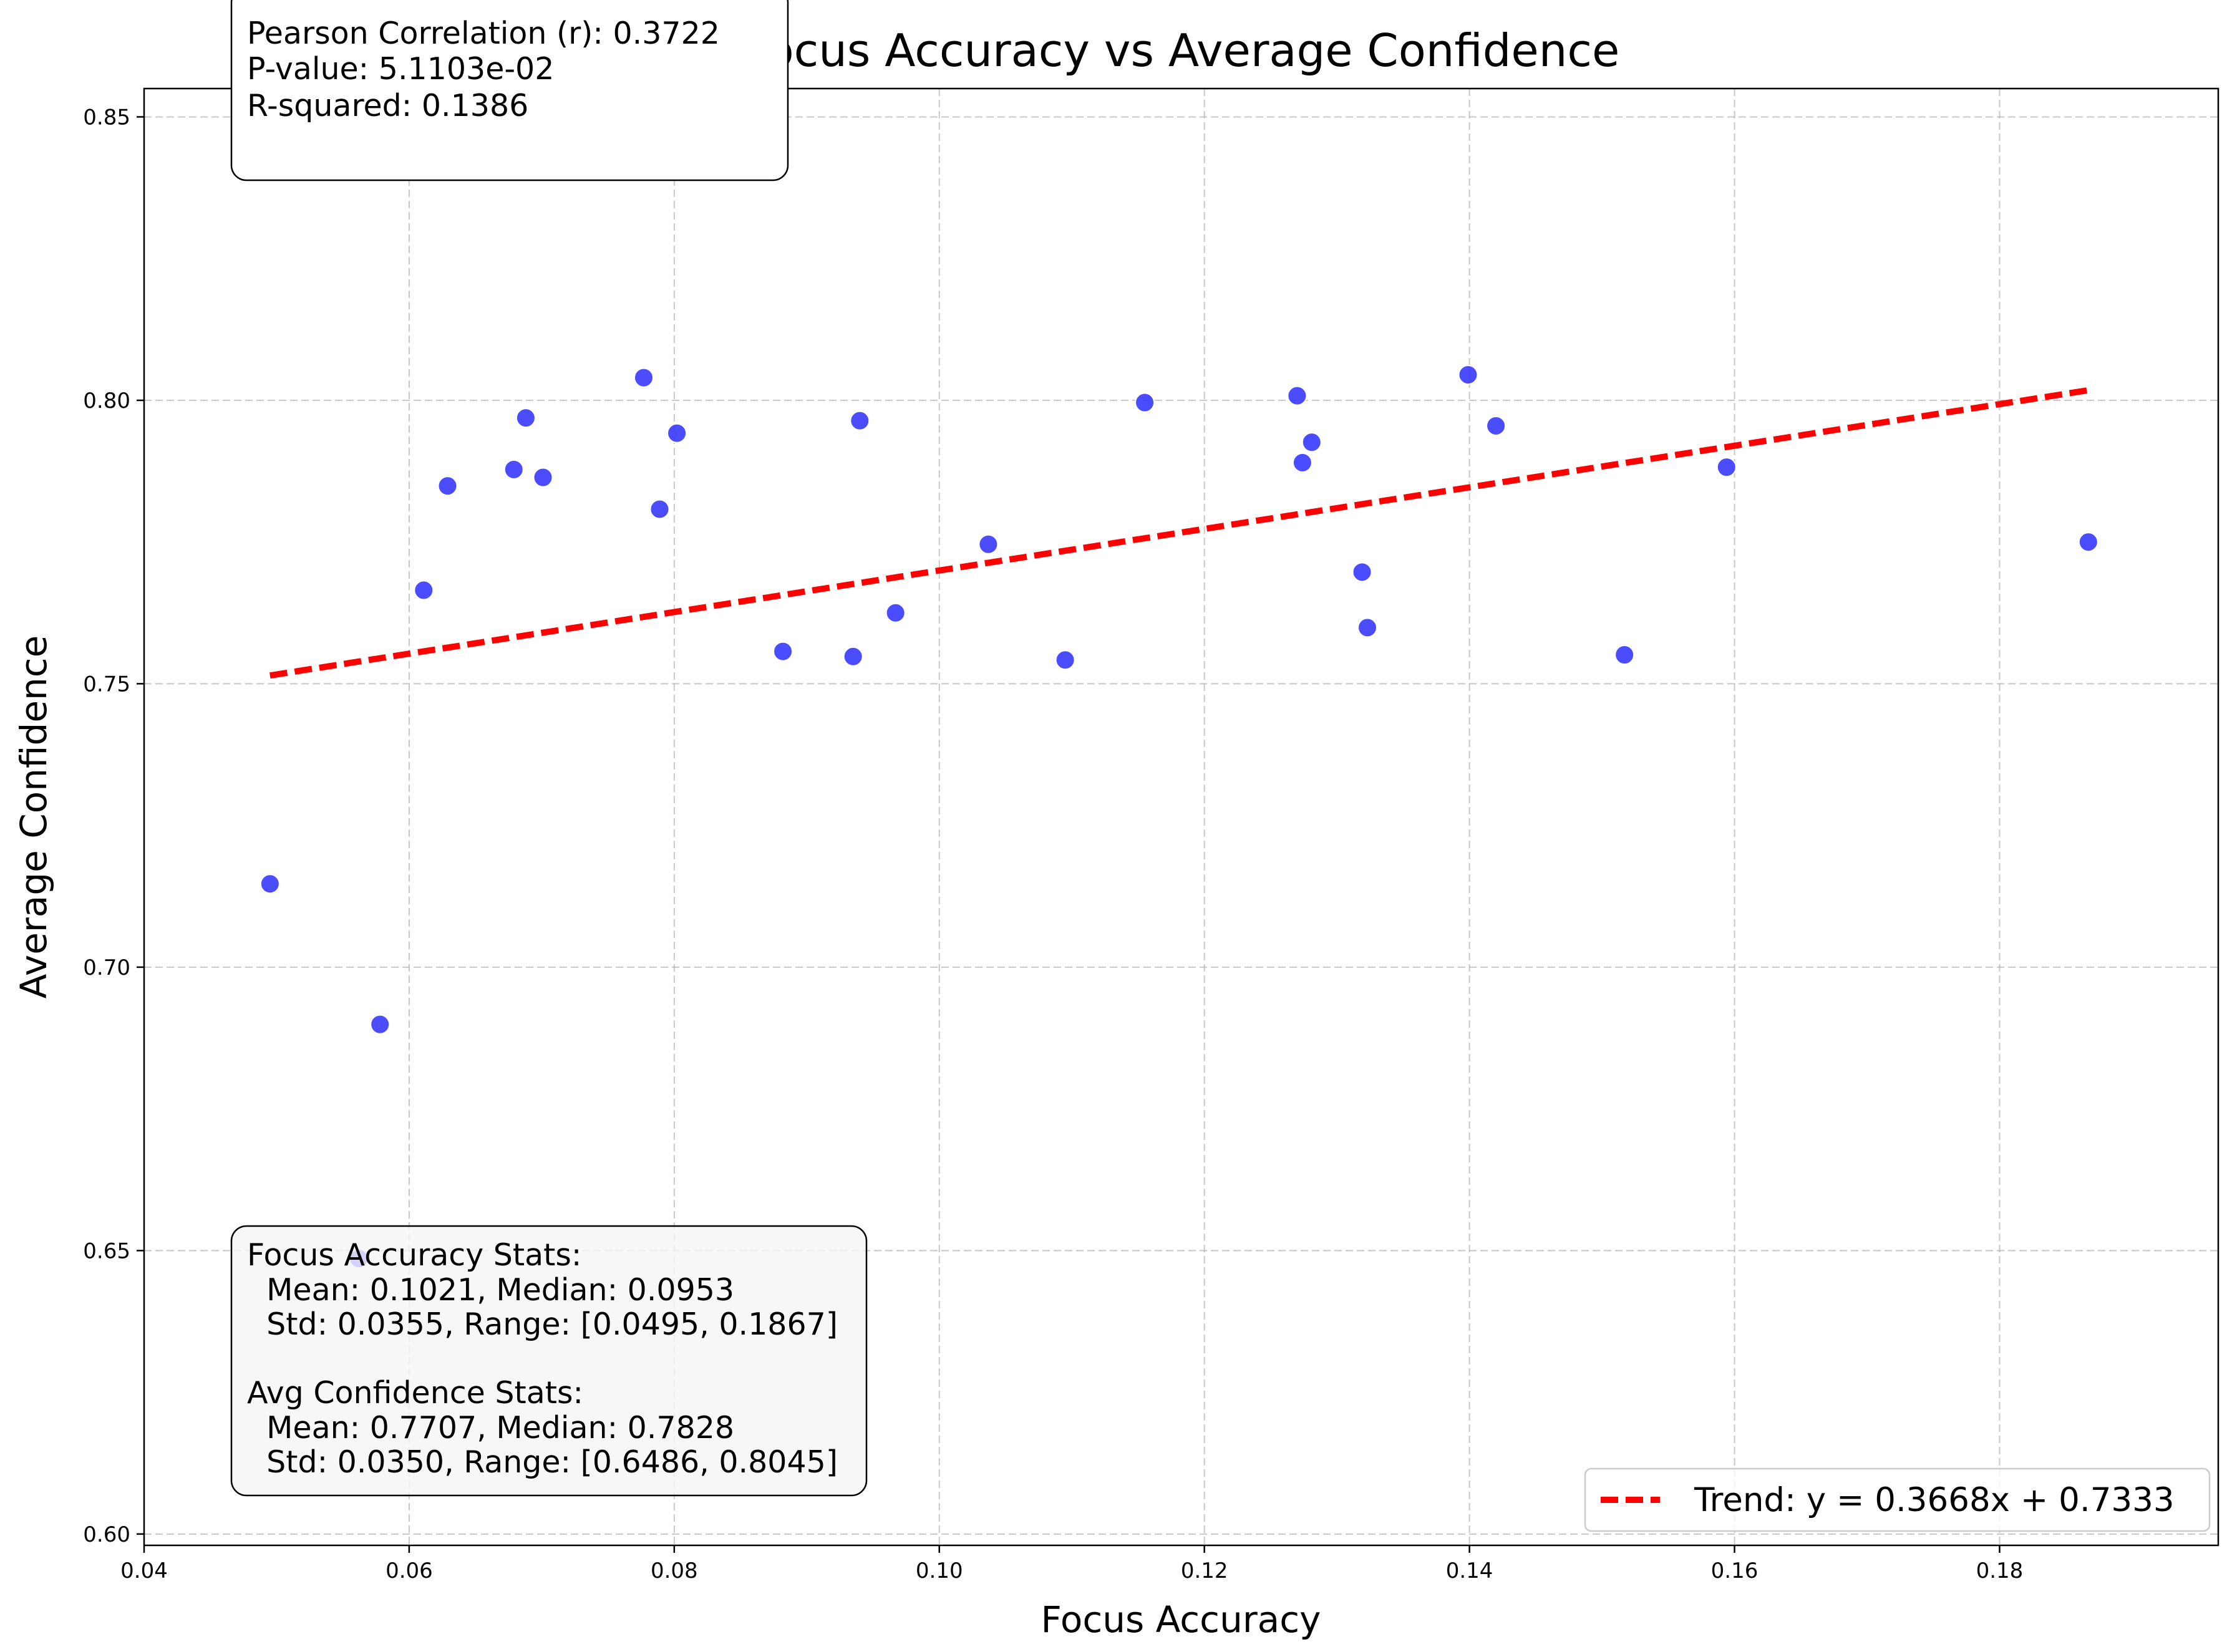 This screenshot has width=2227, height=1652. Describe the element at coordinates (106, 117) in the screenshot. I see `y-tick-label: 0.85` at that location.